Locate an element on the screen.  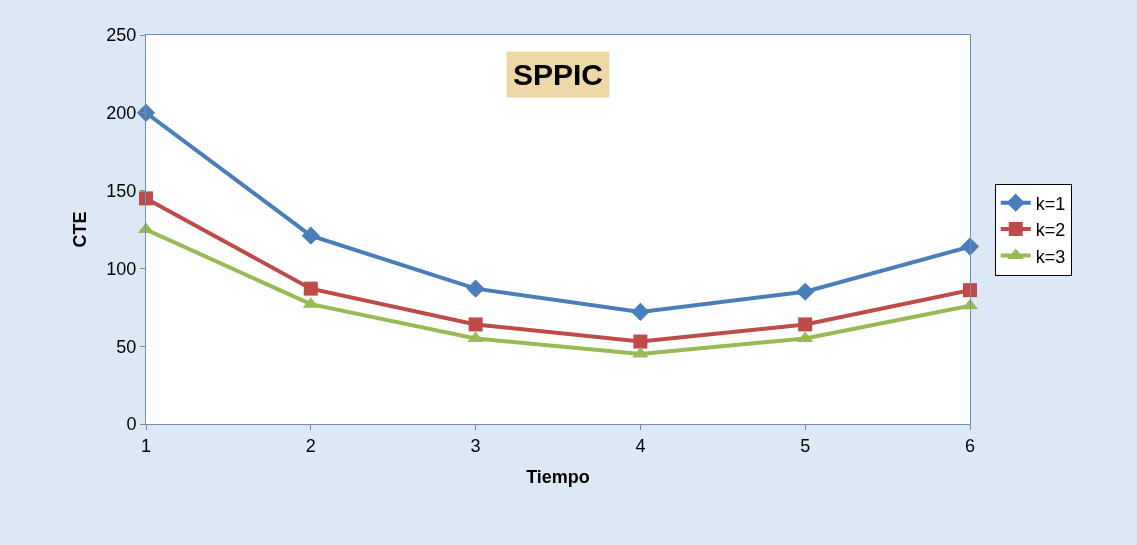
legend-label: k=3 is located at coordinates (1050, 256).